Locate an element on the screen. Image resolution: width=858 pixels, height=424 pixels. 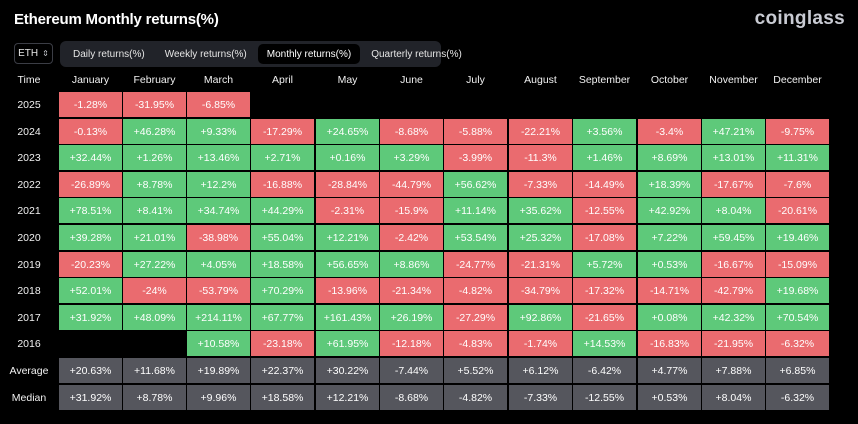
summary-cell: +5.52% is located at coordinates (475, 370).